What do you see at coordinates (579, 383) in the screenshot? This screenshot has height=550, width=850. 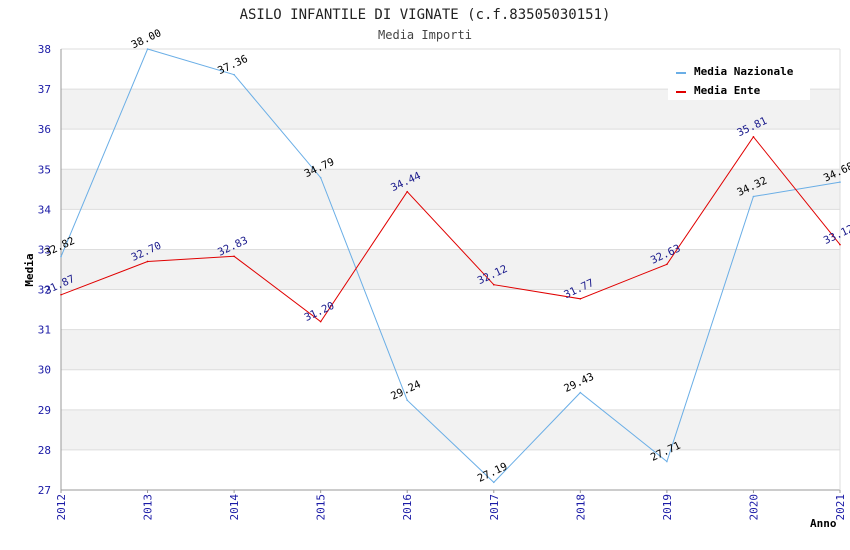 I see `data-label: 29.43` at bounding box center [579, 383].